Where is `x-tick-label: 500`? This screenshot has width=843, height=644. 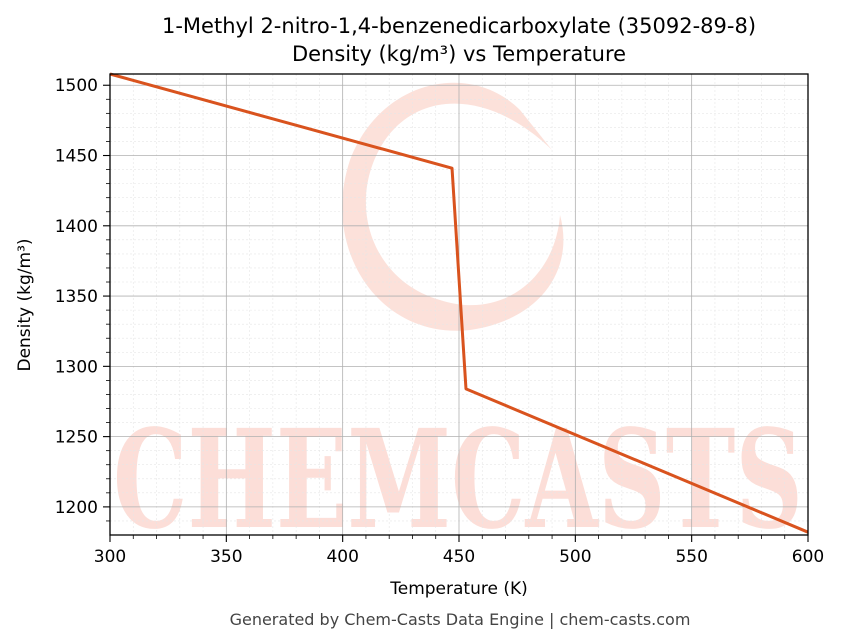
x-tick-label: 500 is located at coordinates (575, 557).